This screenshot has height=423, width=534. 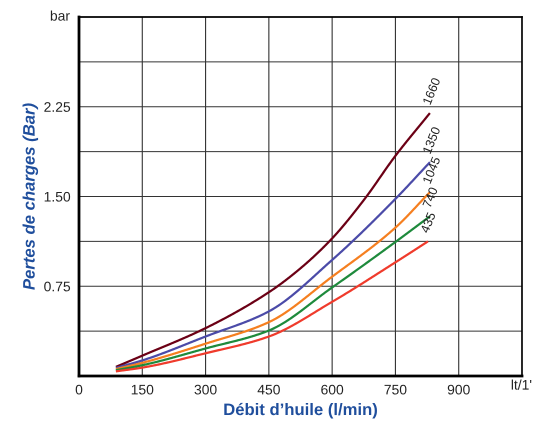 I want to click on text: 1660, so click(x=431, y=91).